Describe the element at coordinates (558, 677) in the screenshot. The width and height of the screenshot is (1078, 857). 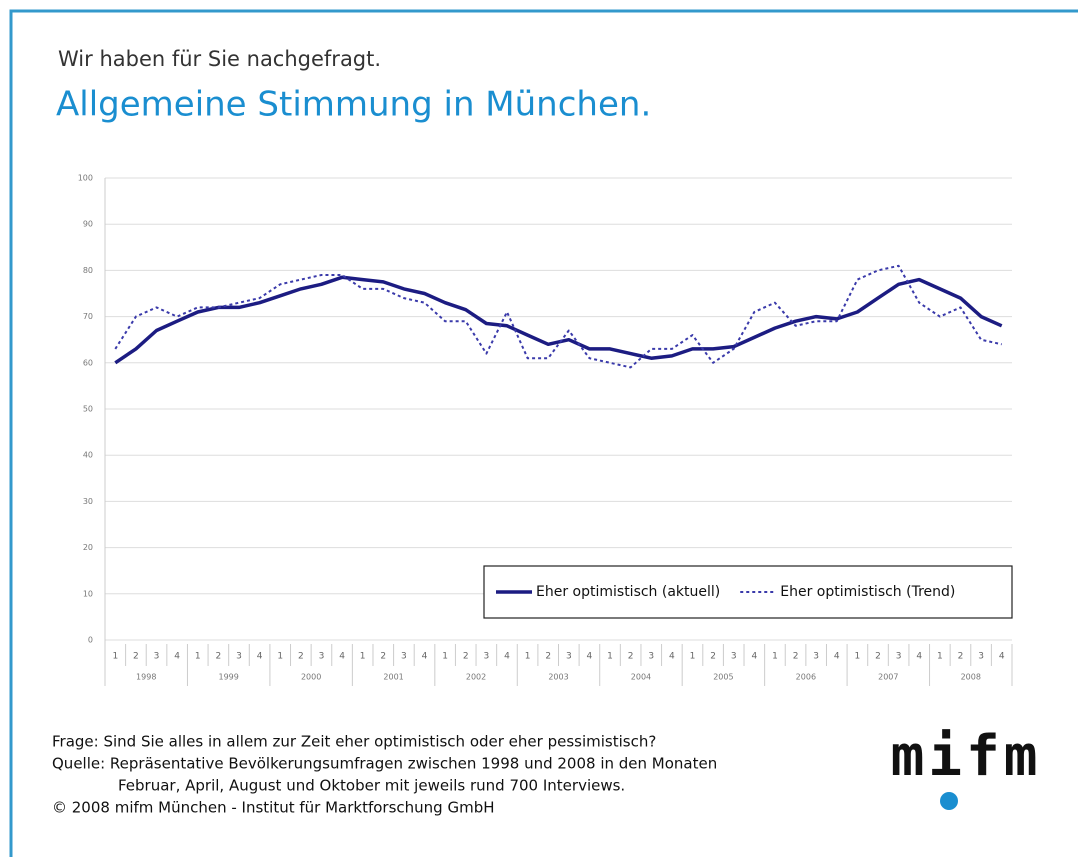
I see `year-label: 2003` at that location.